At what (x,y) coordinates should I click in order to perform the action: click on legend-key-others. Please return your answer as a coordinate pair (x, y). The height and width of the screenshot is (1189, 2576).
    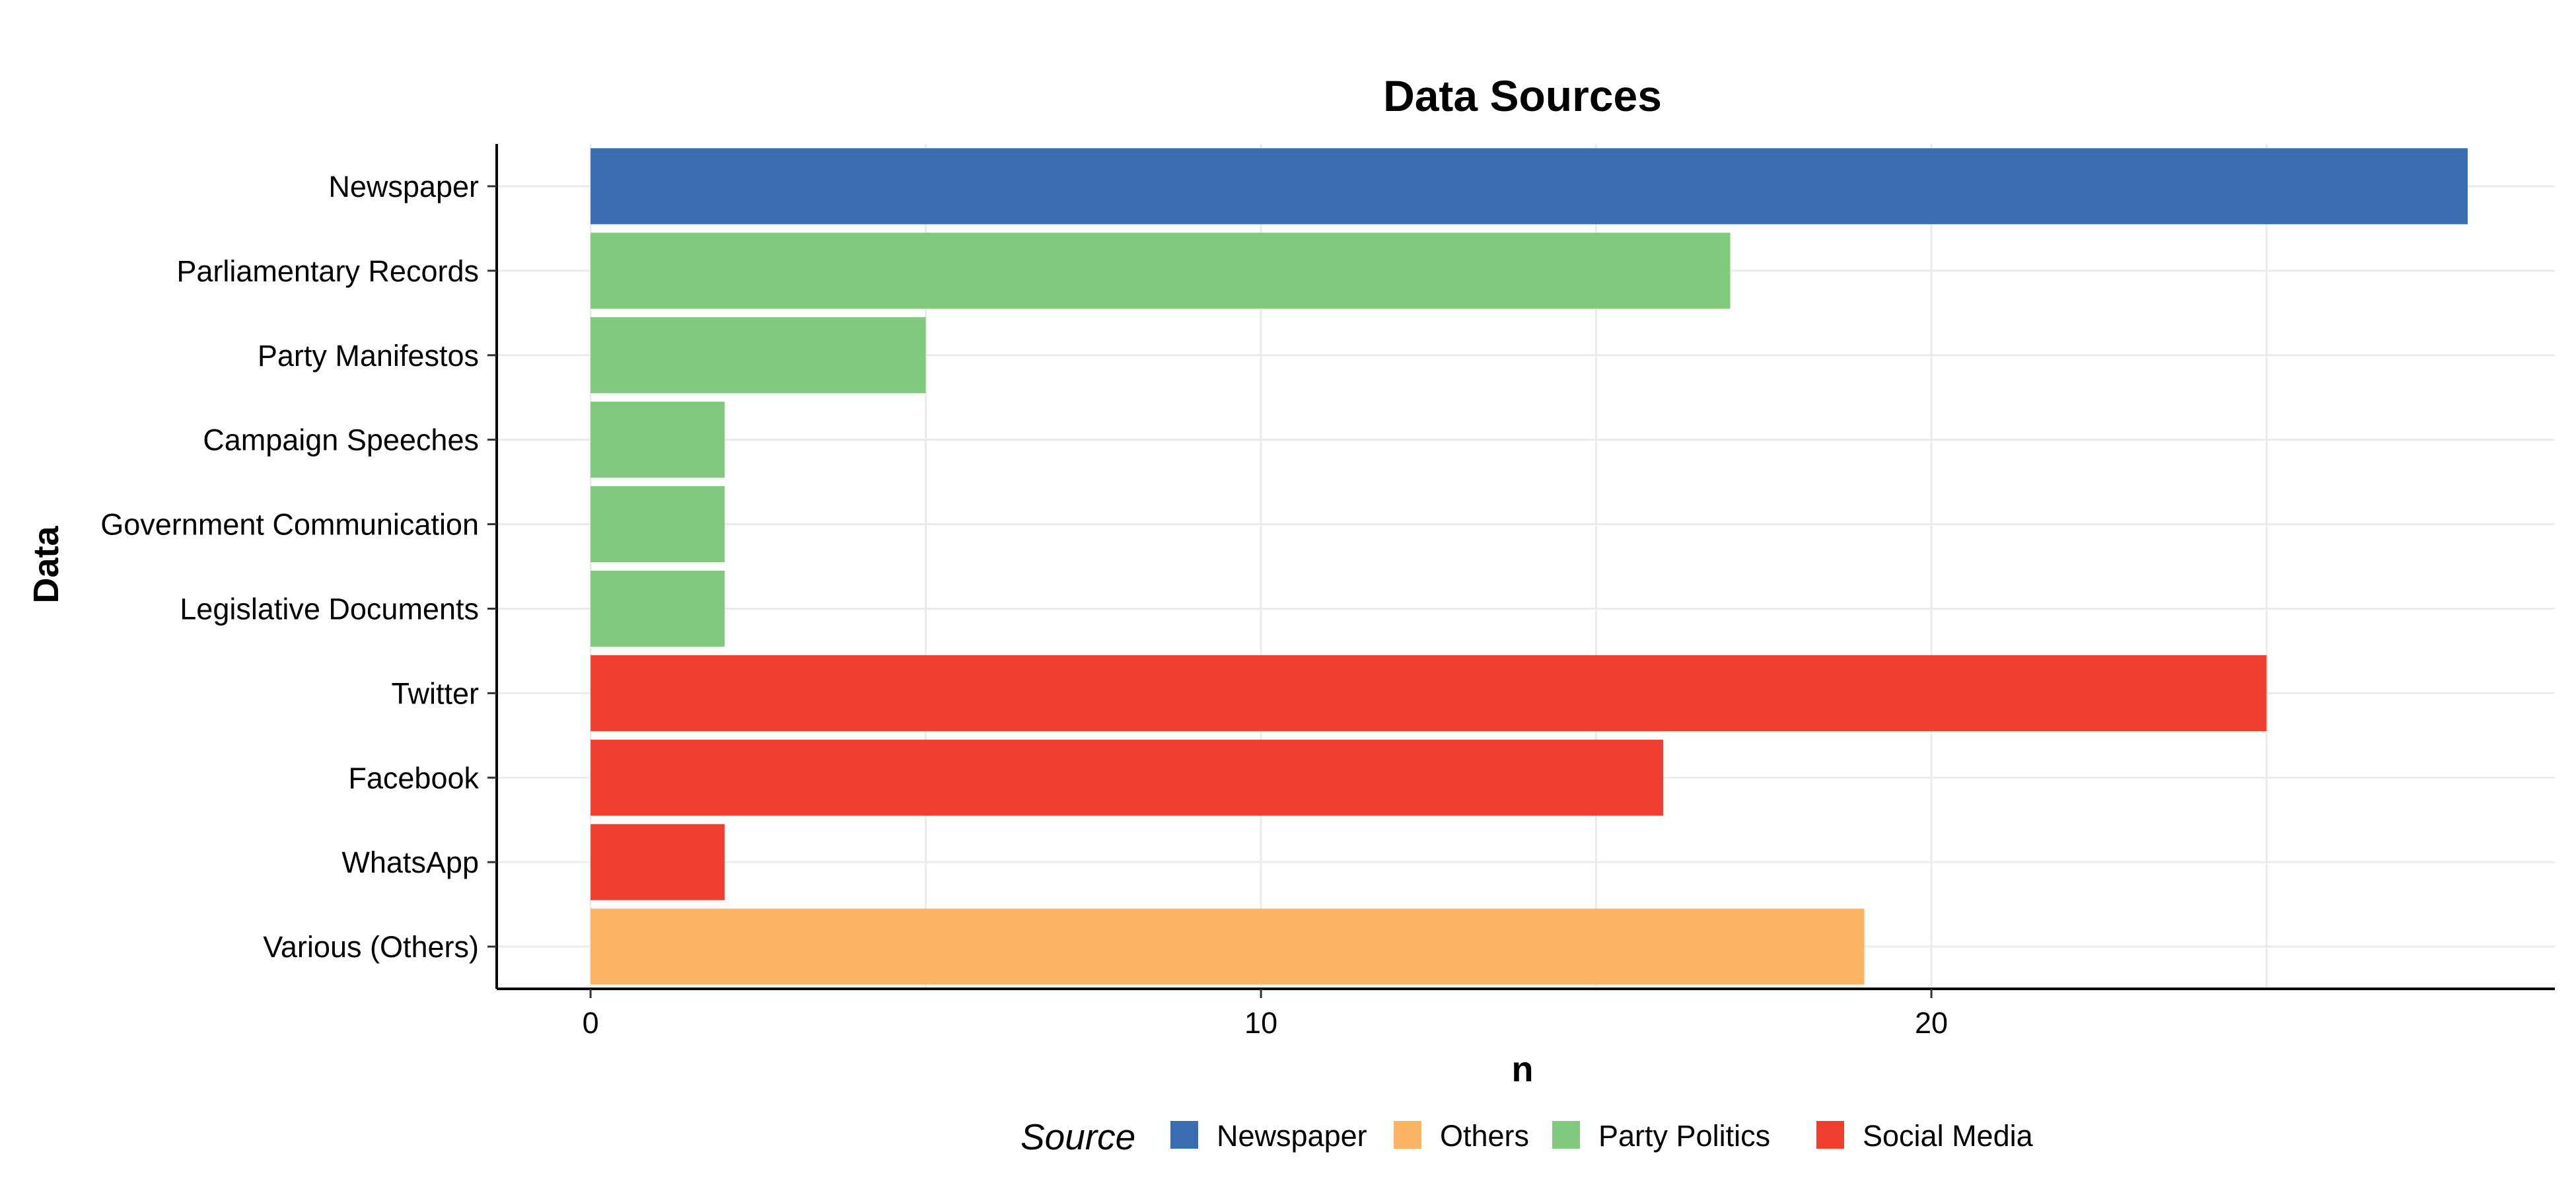
    Looking at the image, I should click on (1408, 1135).